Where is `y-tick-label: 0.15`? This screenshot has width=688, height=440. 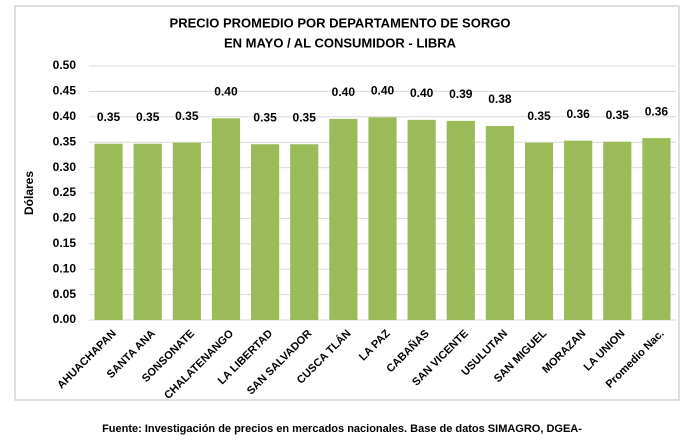 y-tick-label: 0.15 is located at coordinates (65, 243).